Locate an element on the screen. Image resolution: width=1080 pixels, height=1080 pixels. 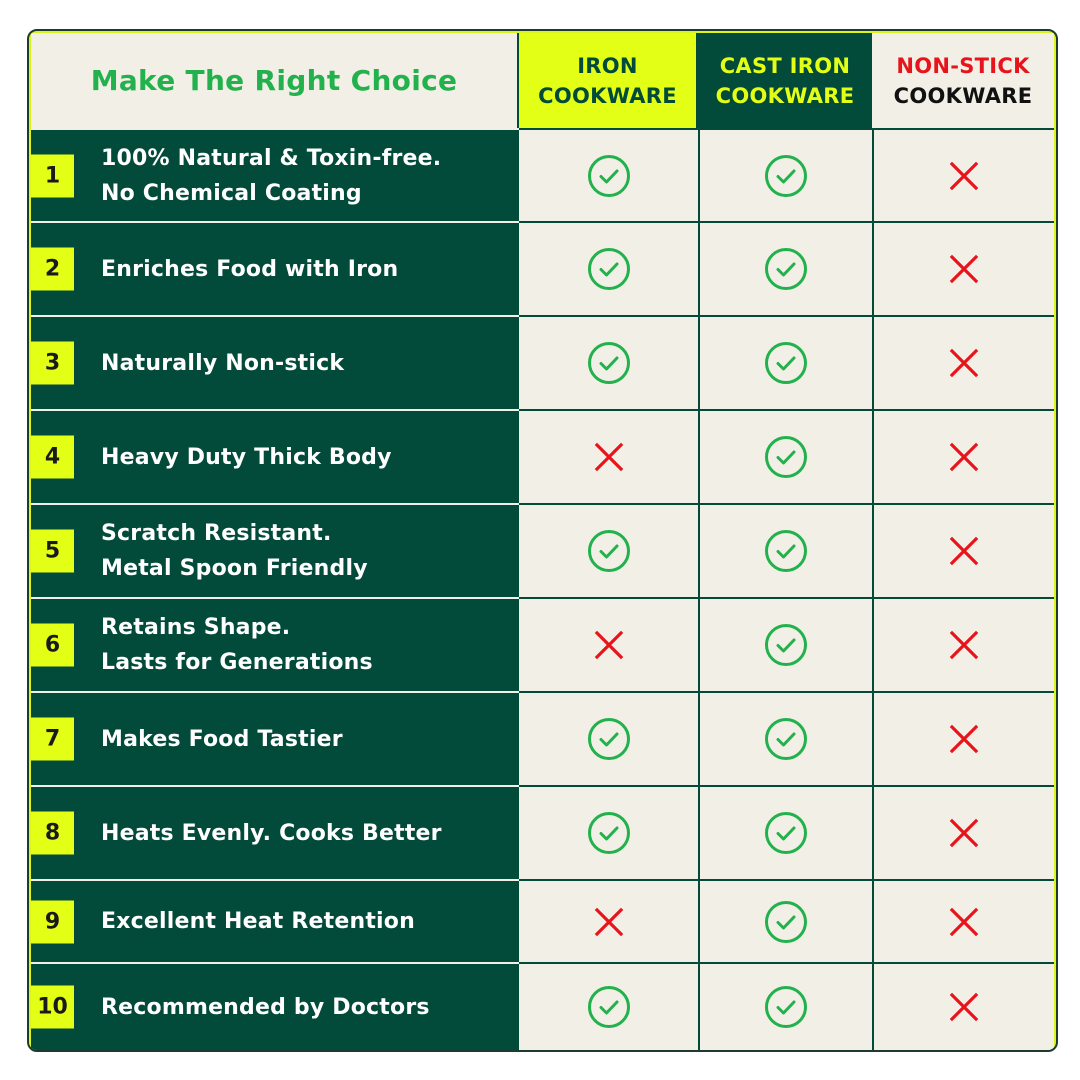
feature-row-label: 4 Heavy Duty Thick Body is located at coordinates (275, 456).